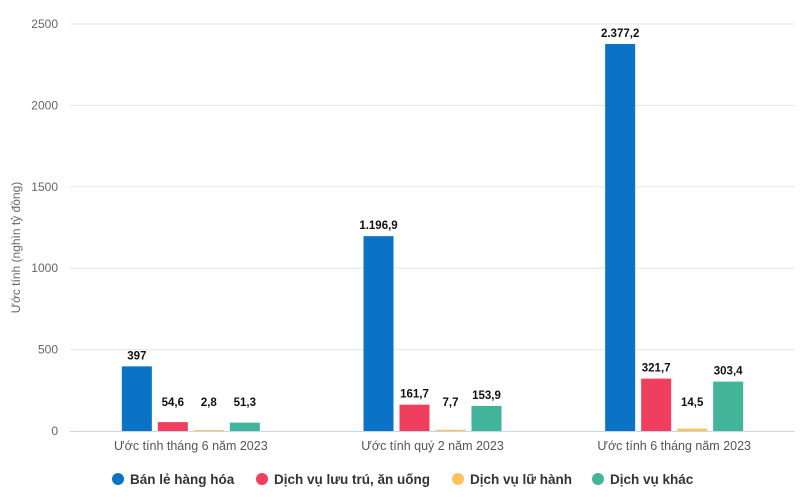  I want to click on data-label: 14,5, so click(692, 403).